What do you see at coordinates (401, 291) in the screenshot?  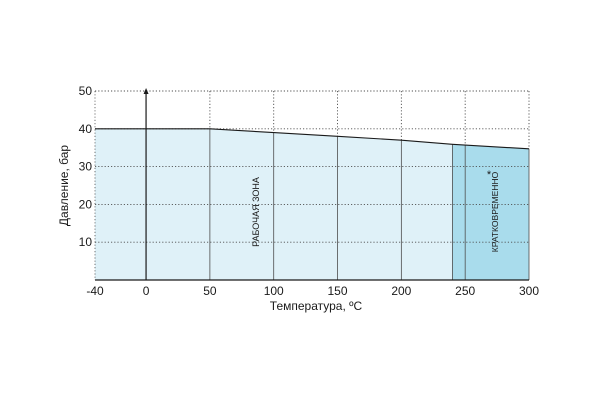 I see `x-tick-label: 200` at bounding box center [401, 291].